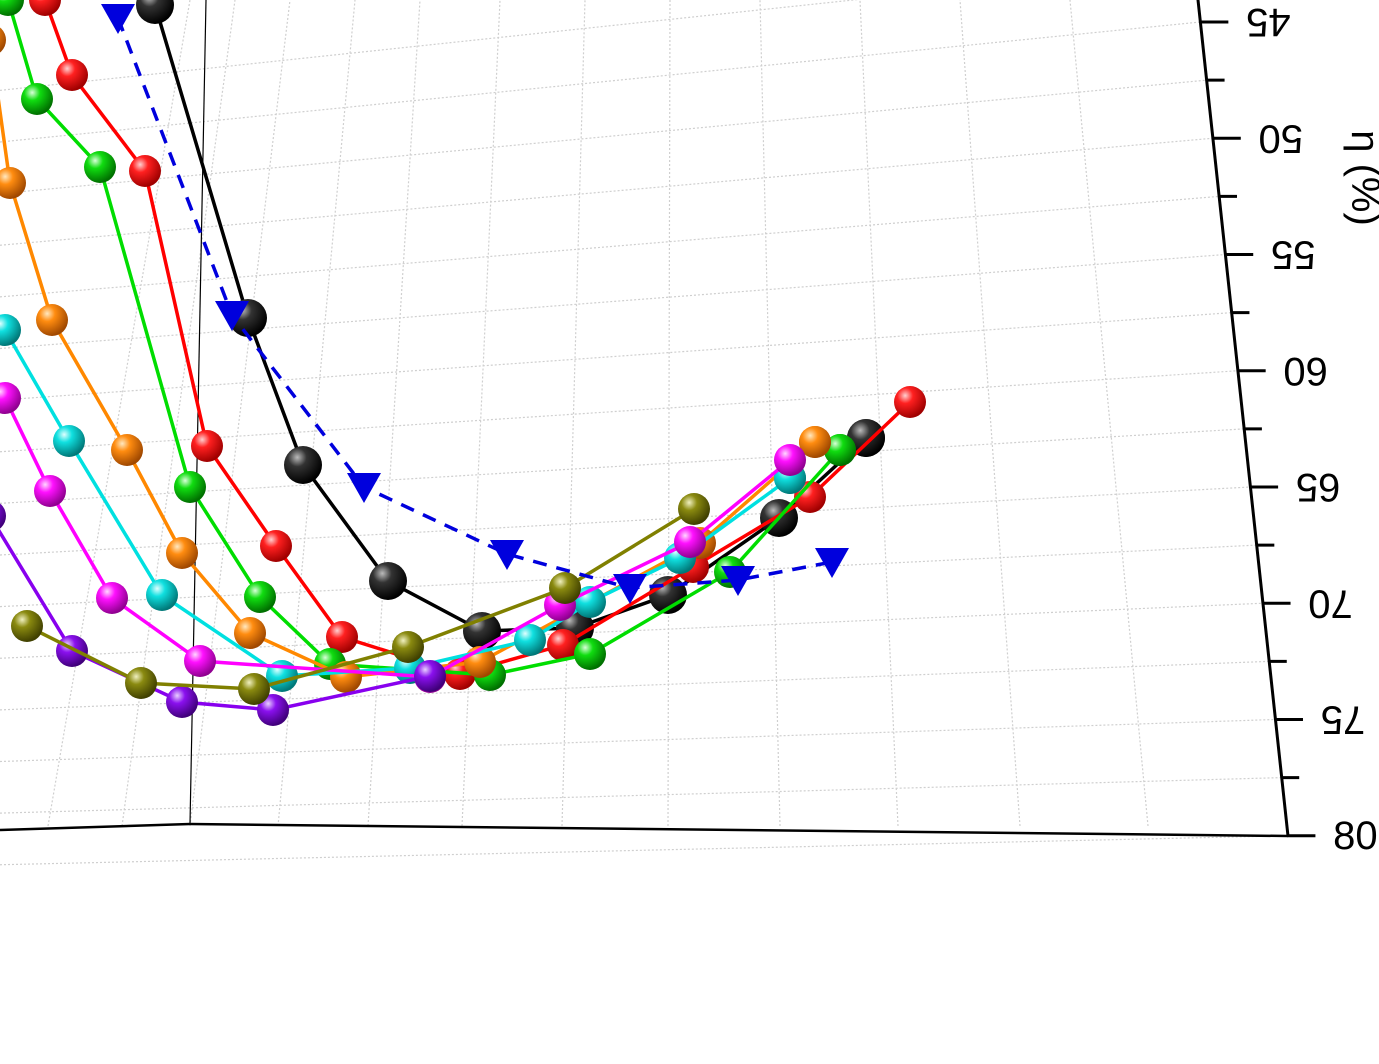 The height and width of the screenshot is (1064, 1379). I want to click on y-tick-label: 65, so click(1318, 487).